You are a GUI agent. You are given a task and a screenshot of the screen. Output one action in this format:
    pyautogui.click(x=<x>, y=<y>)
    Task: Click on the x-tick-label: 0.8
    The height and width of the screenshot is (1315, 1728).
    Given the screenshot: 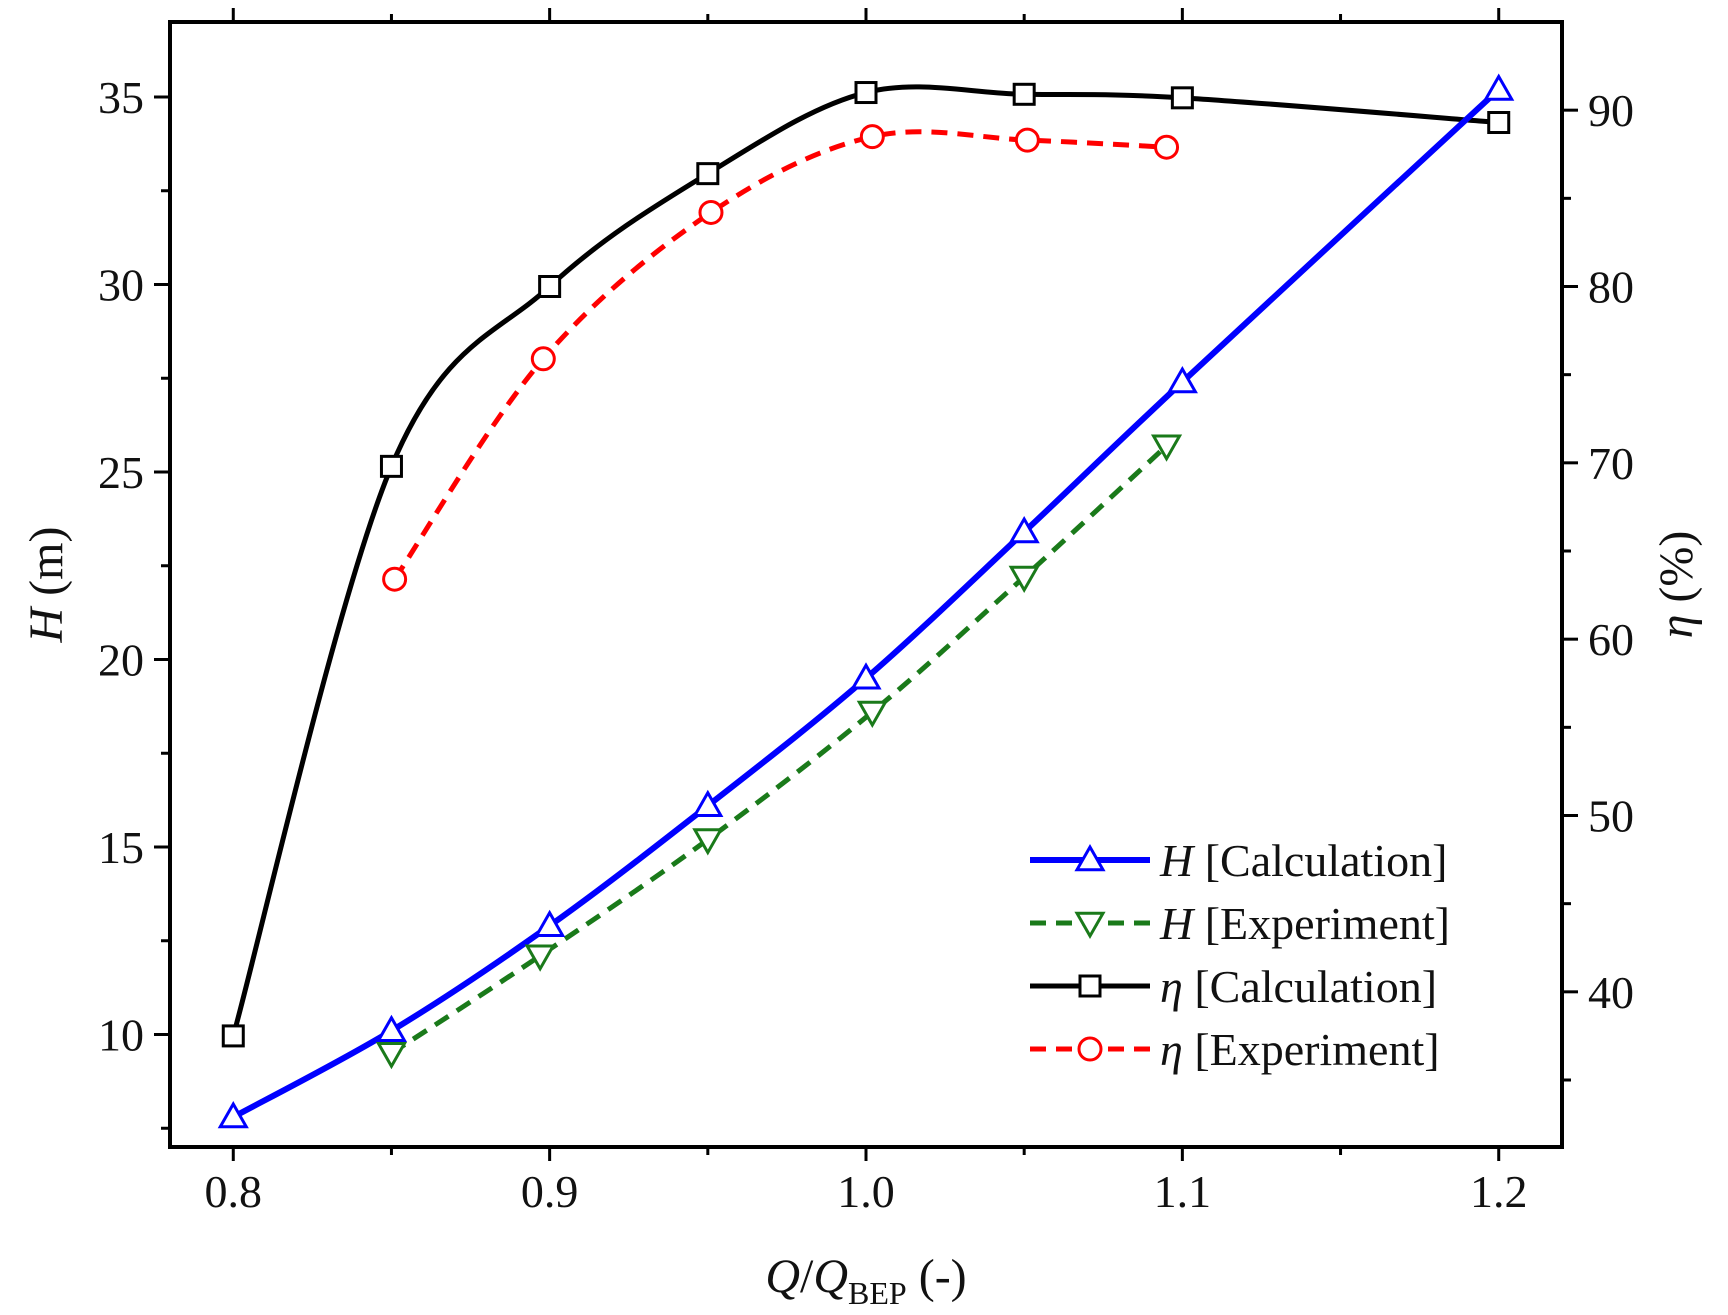 What is the action you would take?
    pyautogui.click(x=234, y=1191)
    